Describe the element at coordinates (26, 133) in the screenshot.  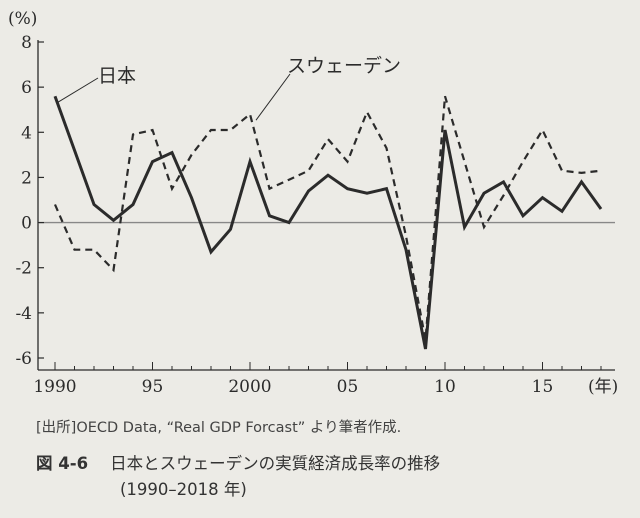
I see `y-tick-label: 4` at that location.